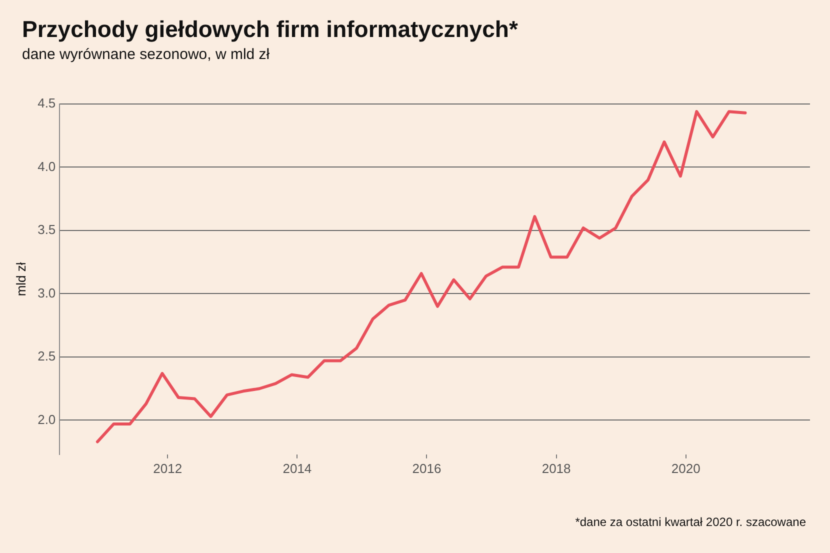 The height and width of the screenshot is (553, 830). I want to click on y-tick-label: 2.0, so click(47, 419).